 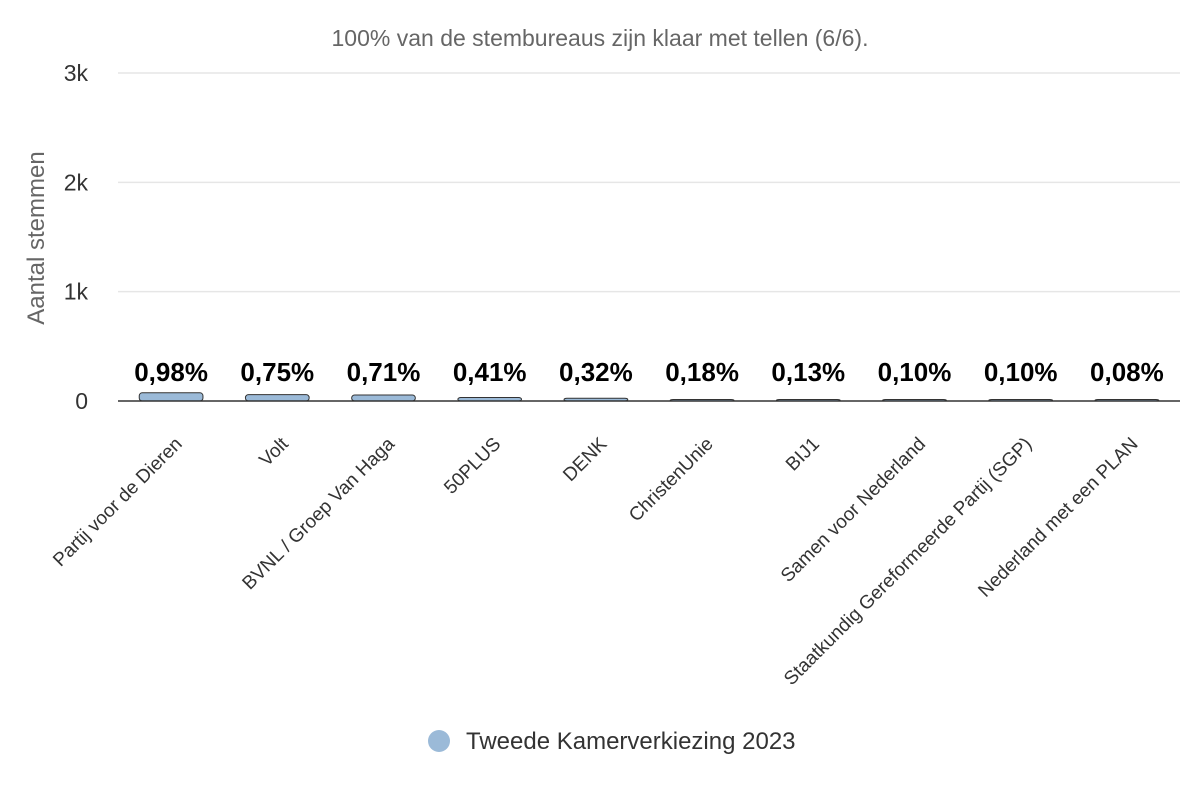 I want to click on x-tick-label: ChristenUnie, so click(x=671, y=480).